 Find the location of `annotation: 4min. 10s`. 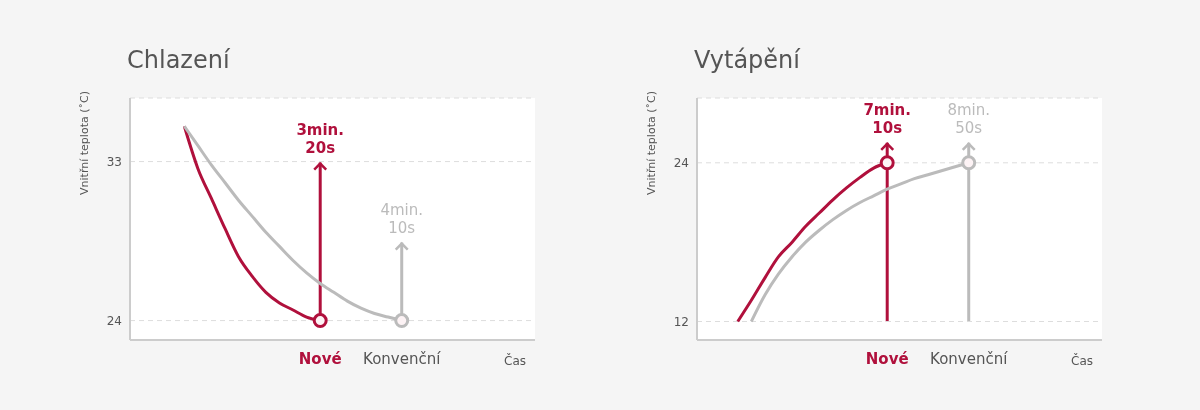

annotation: 4min. 10s is located at coordinates (402, 218).